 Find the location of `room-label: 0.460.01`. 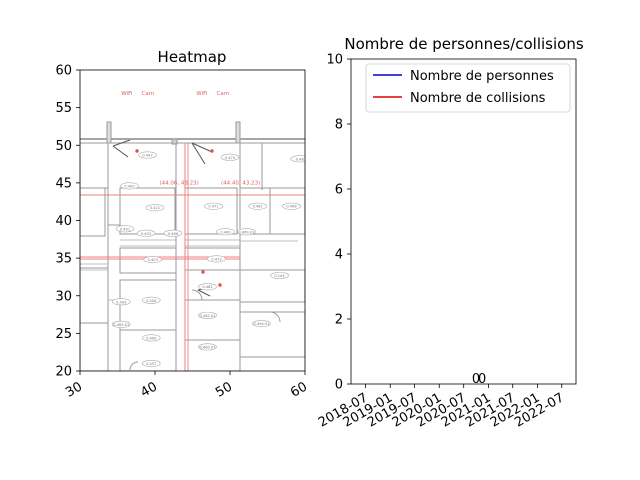

room-label: 0.460.01 is located at coordinates (246, 232).